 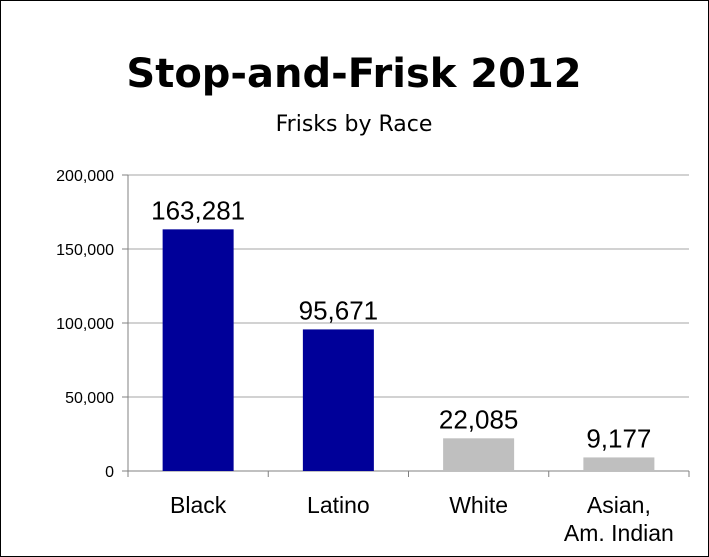 I want to click on y-tick-label: 100,000, so click(x=85, y=324).